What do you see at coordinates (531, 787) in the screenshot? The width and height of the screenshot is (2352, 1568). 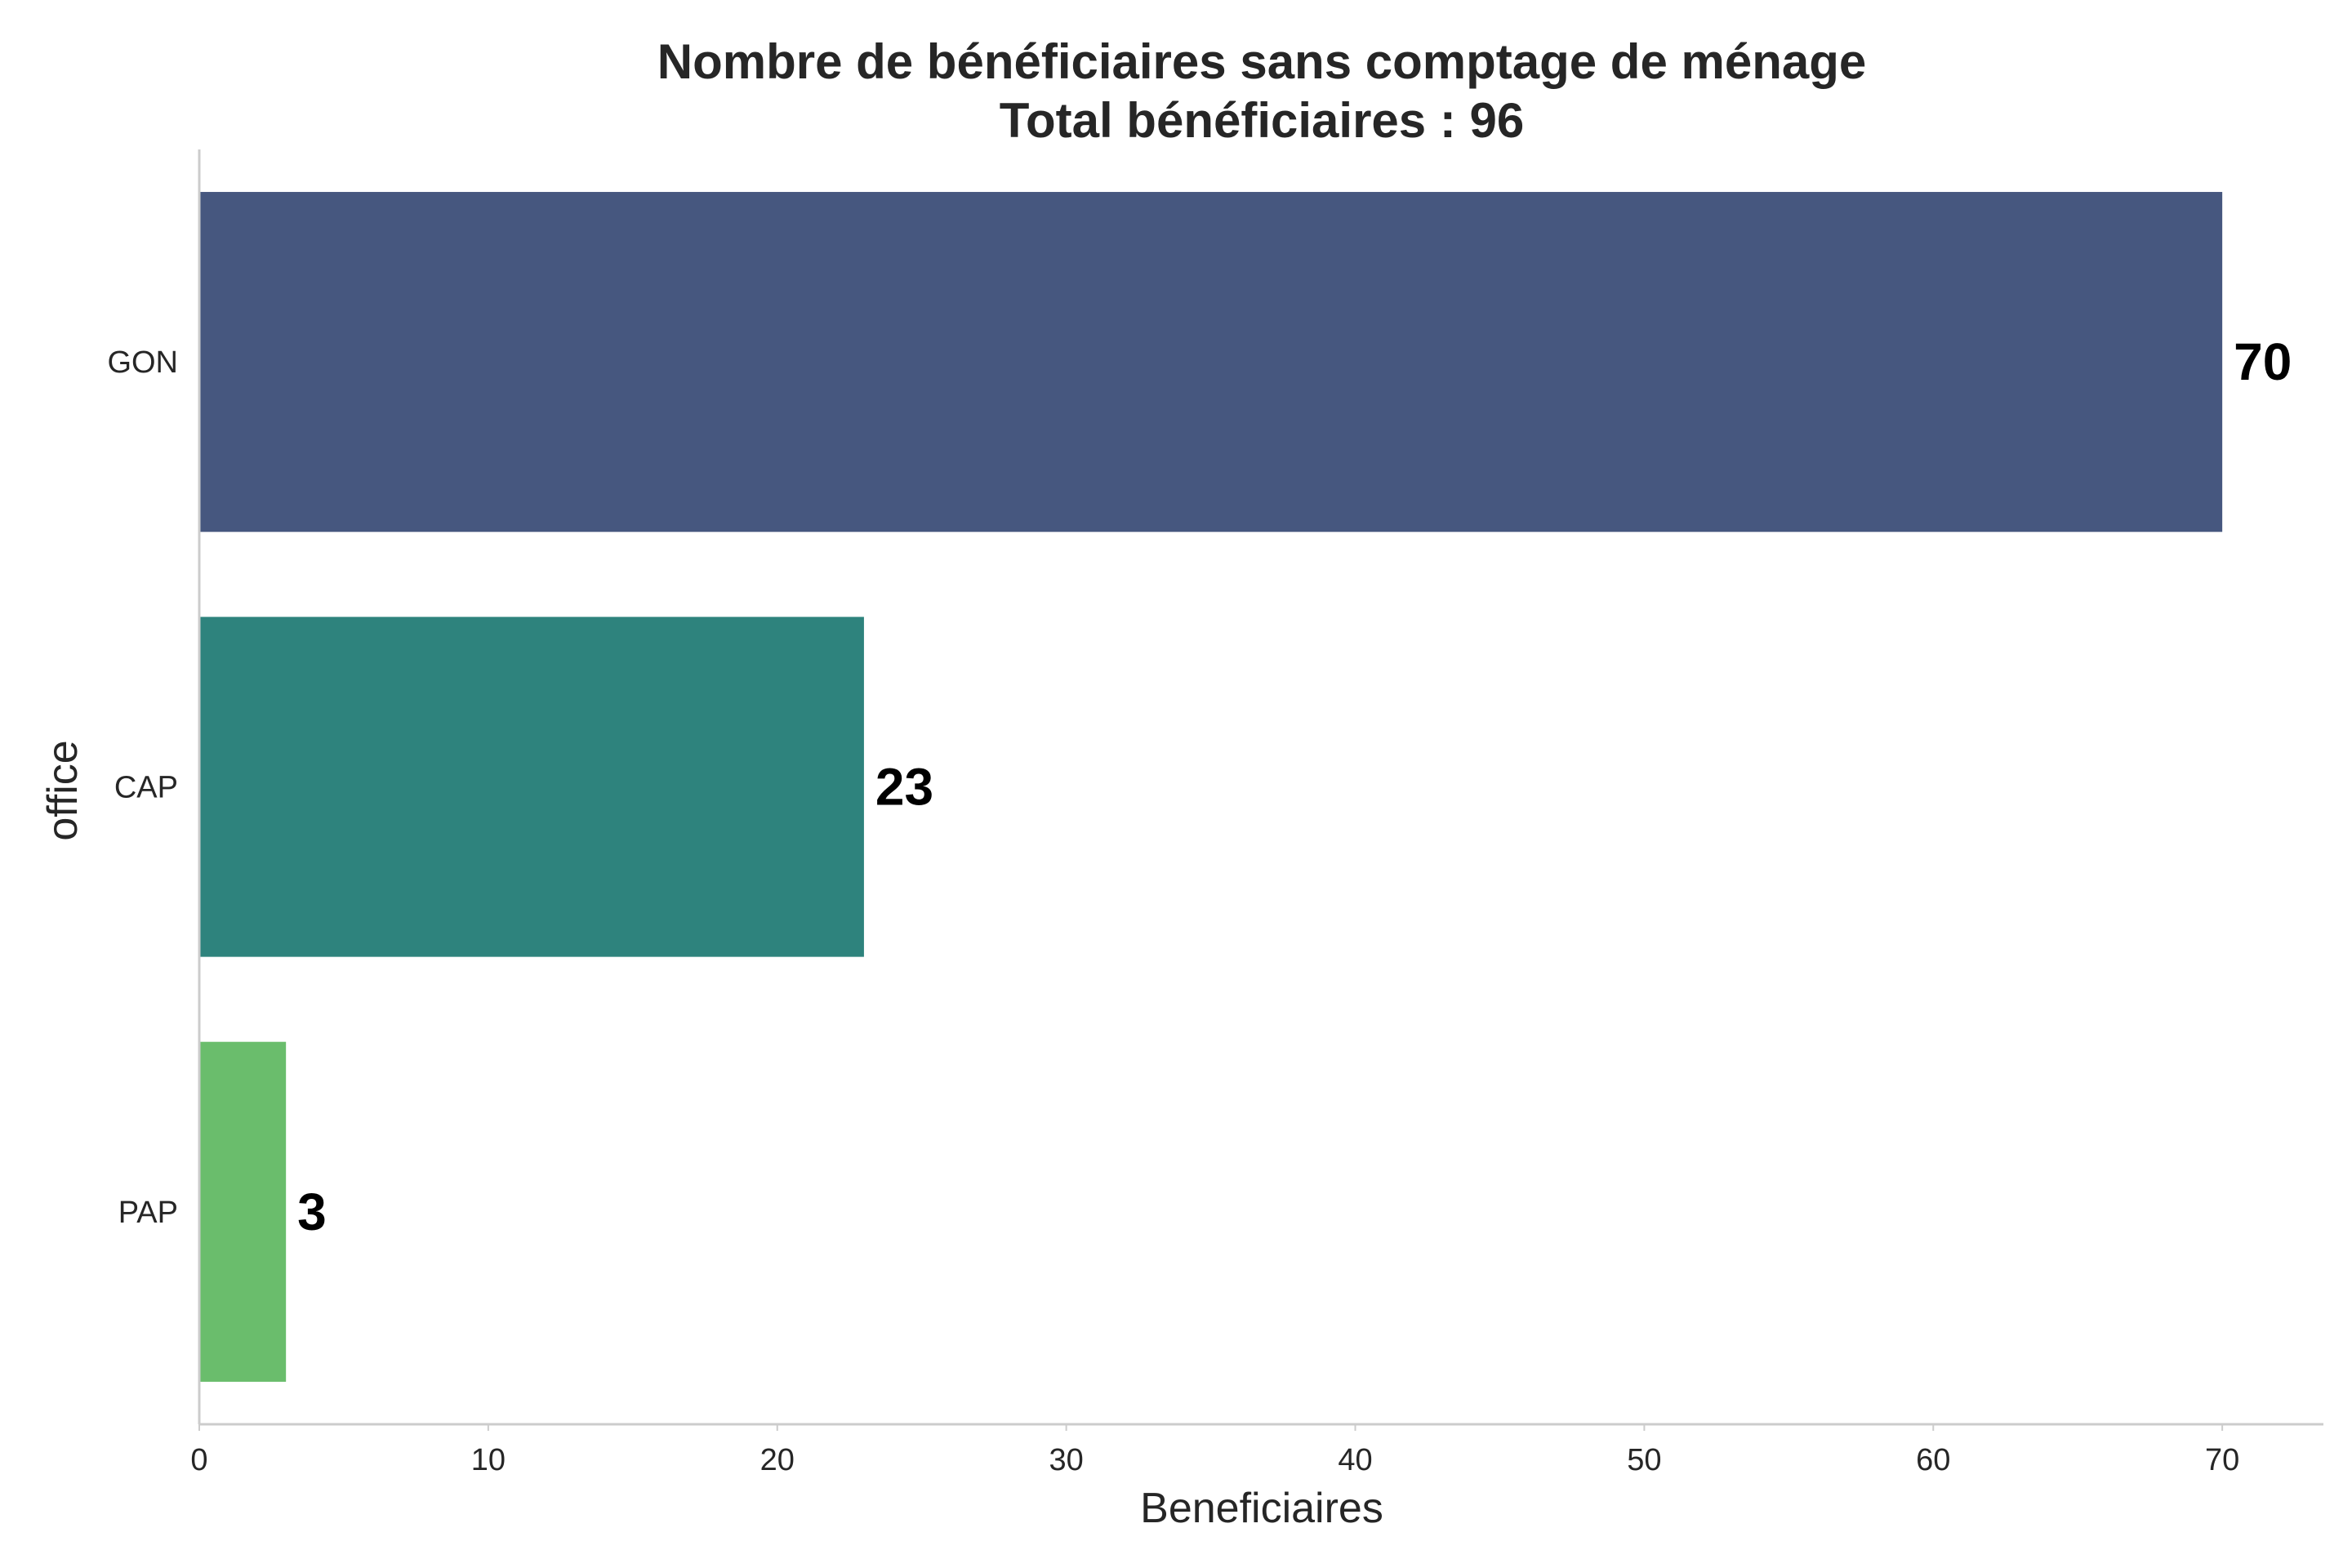 I see `bar-cap` at bounding box center [531, 787].